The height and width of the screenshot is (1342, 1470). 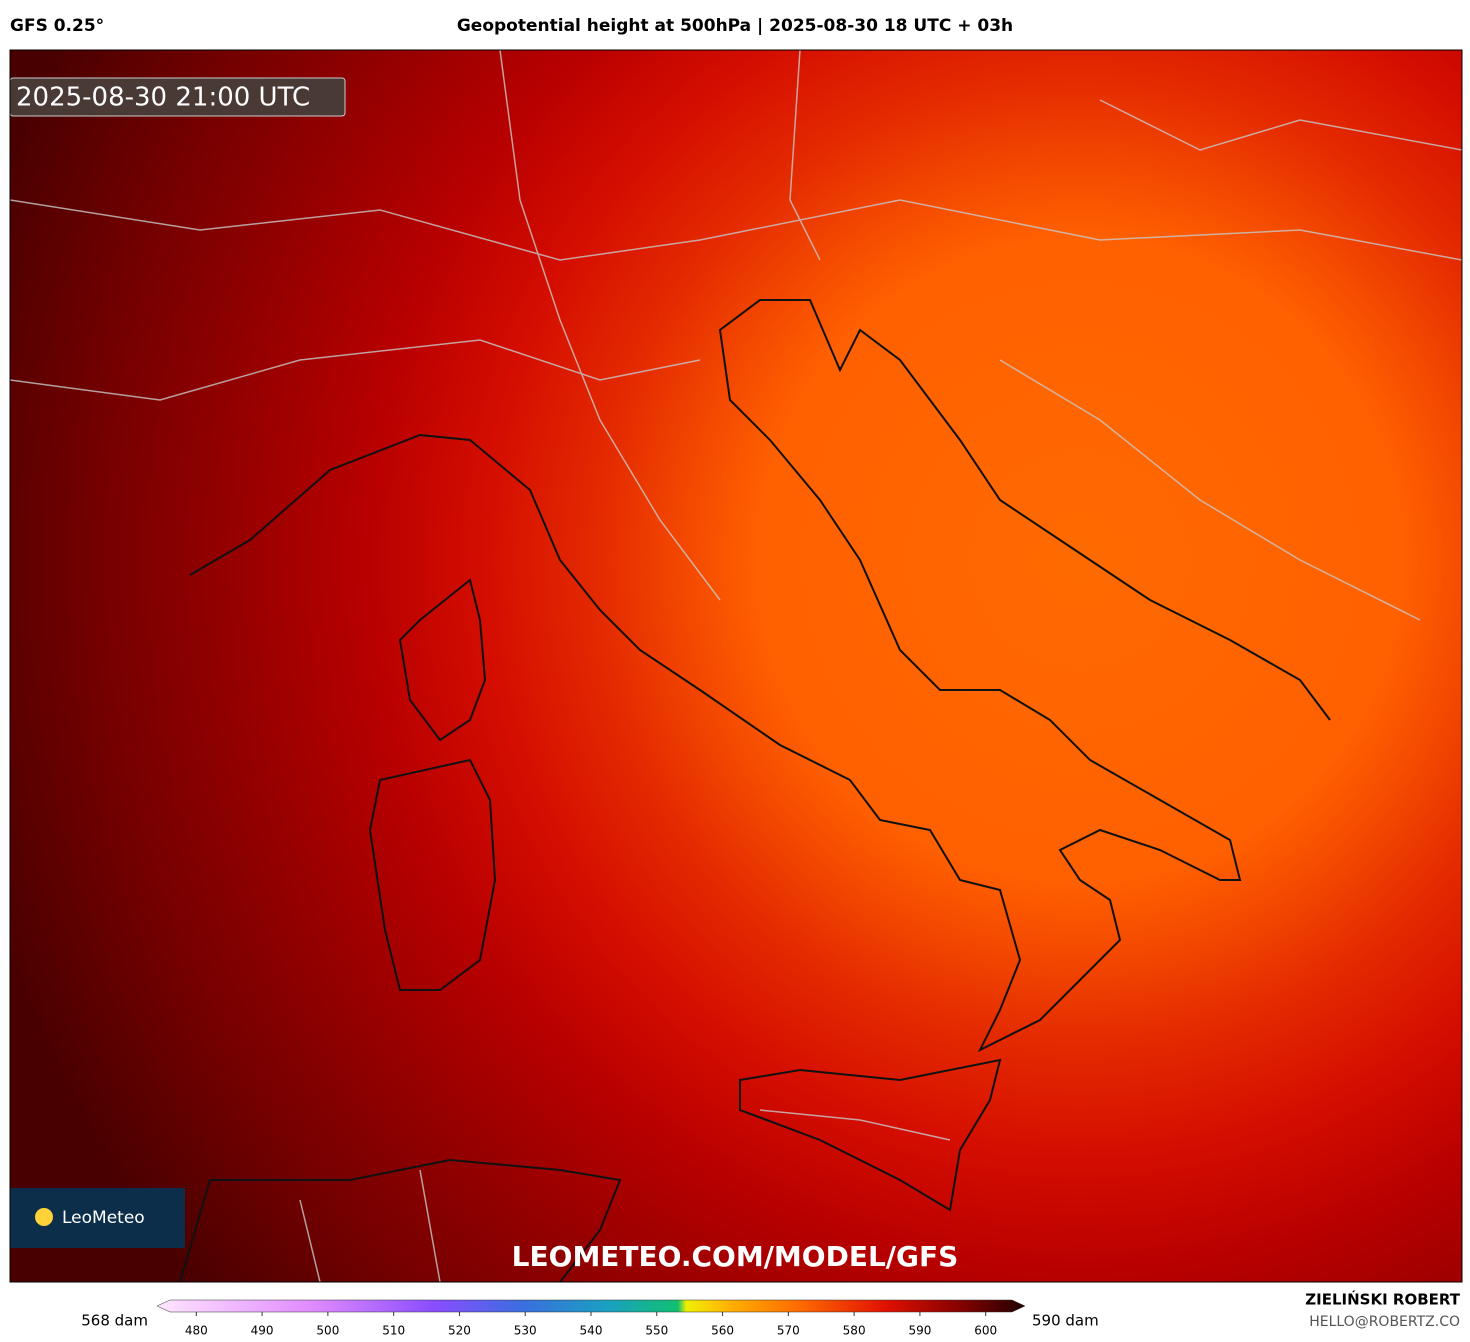 What do you see at coordinates (327, 1331) in the screenshot?
I see `colorbar-tick-label: 500` at bounding box center [327, 1331].